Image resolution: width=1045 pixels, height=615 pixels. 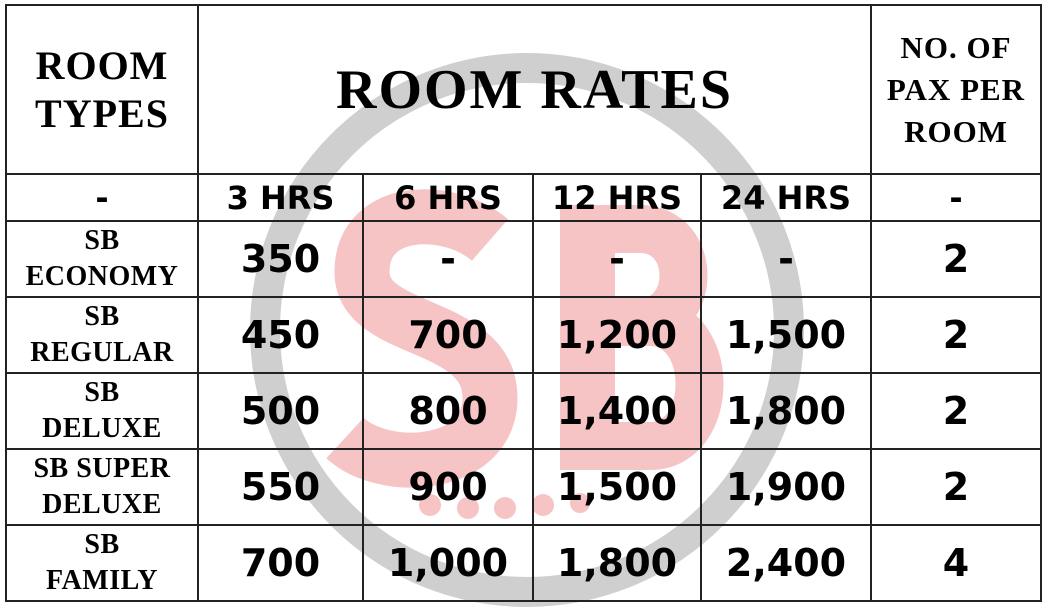 I want to click on subheader-24hrs: 24 HRS, so click(x=786, y=197).